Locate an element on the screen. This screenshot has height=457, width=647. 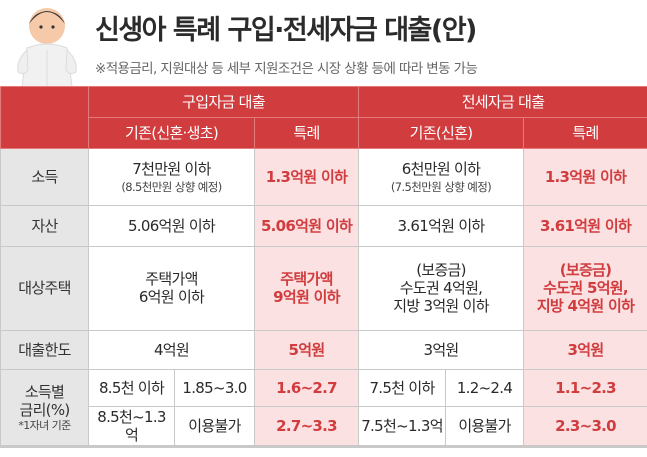
cell-income-jeonse-special: 1.3억원 이하 is located at coordinates (585, 177).